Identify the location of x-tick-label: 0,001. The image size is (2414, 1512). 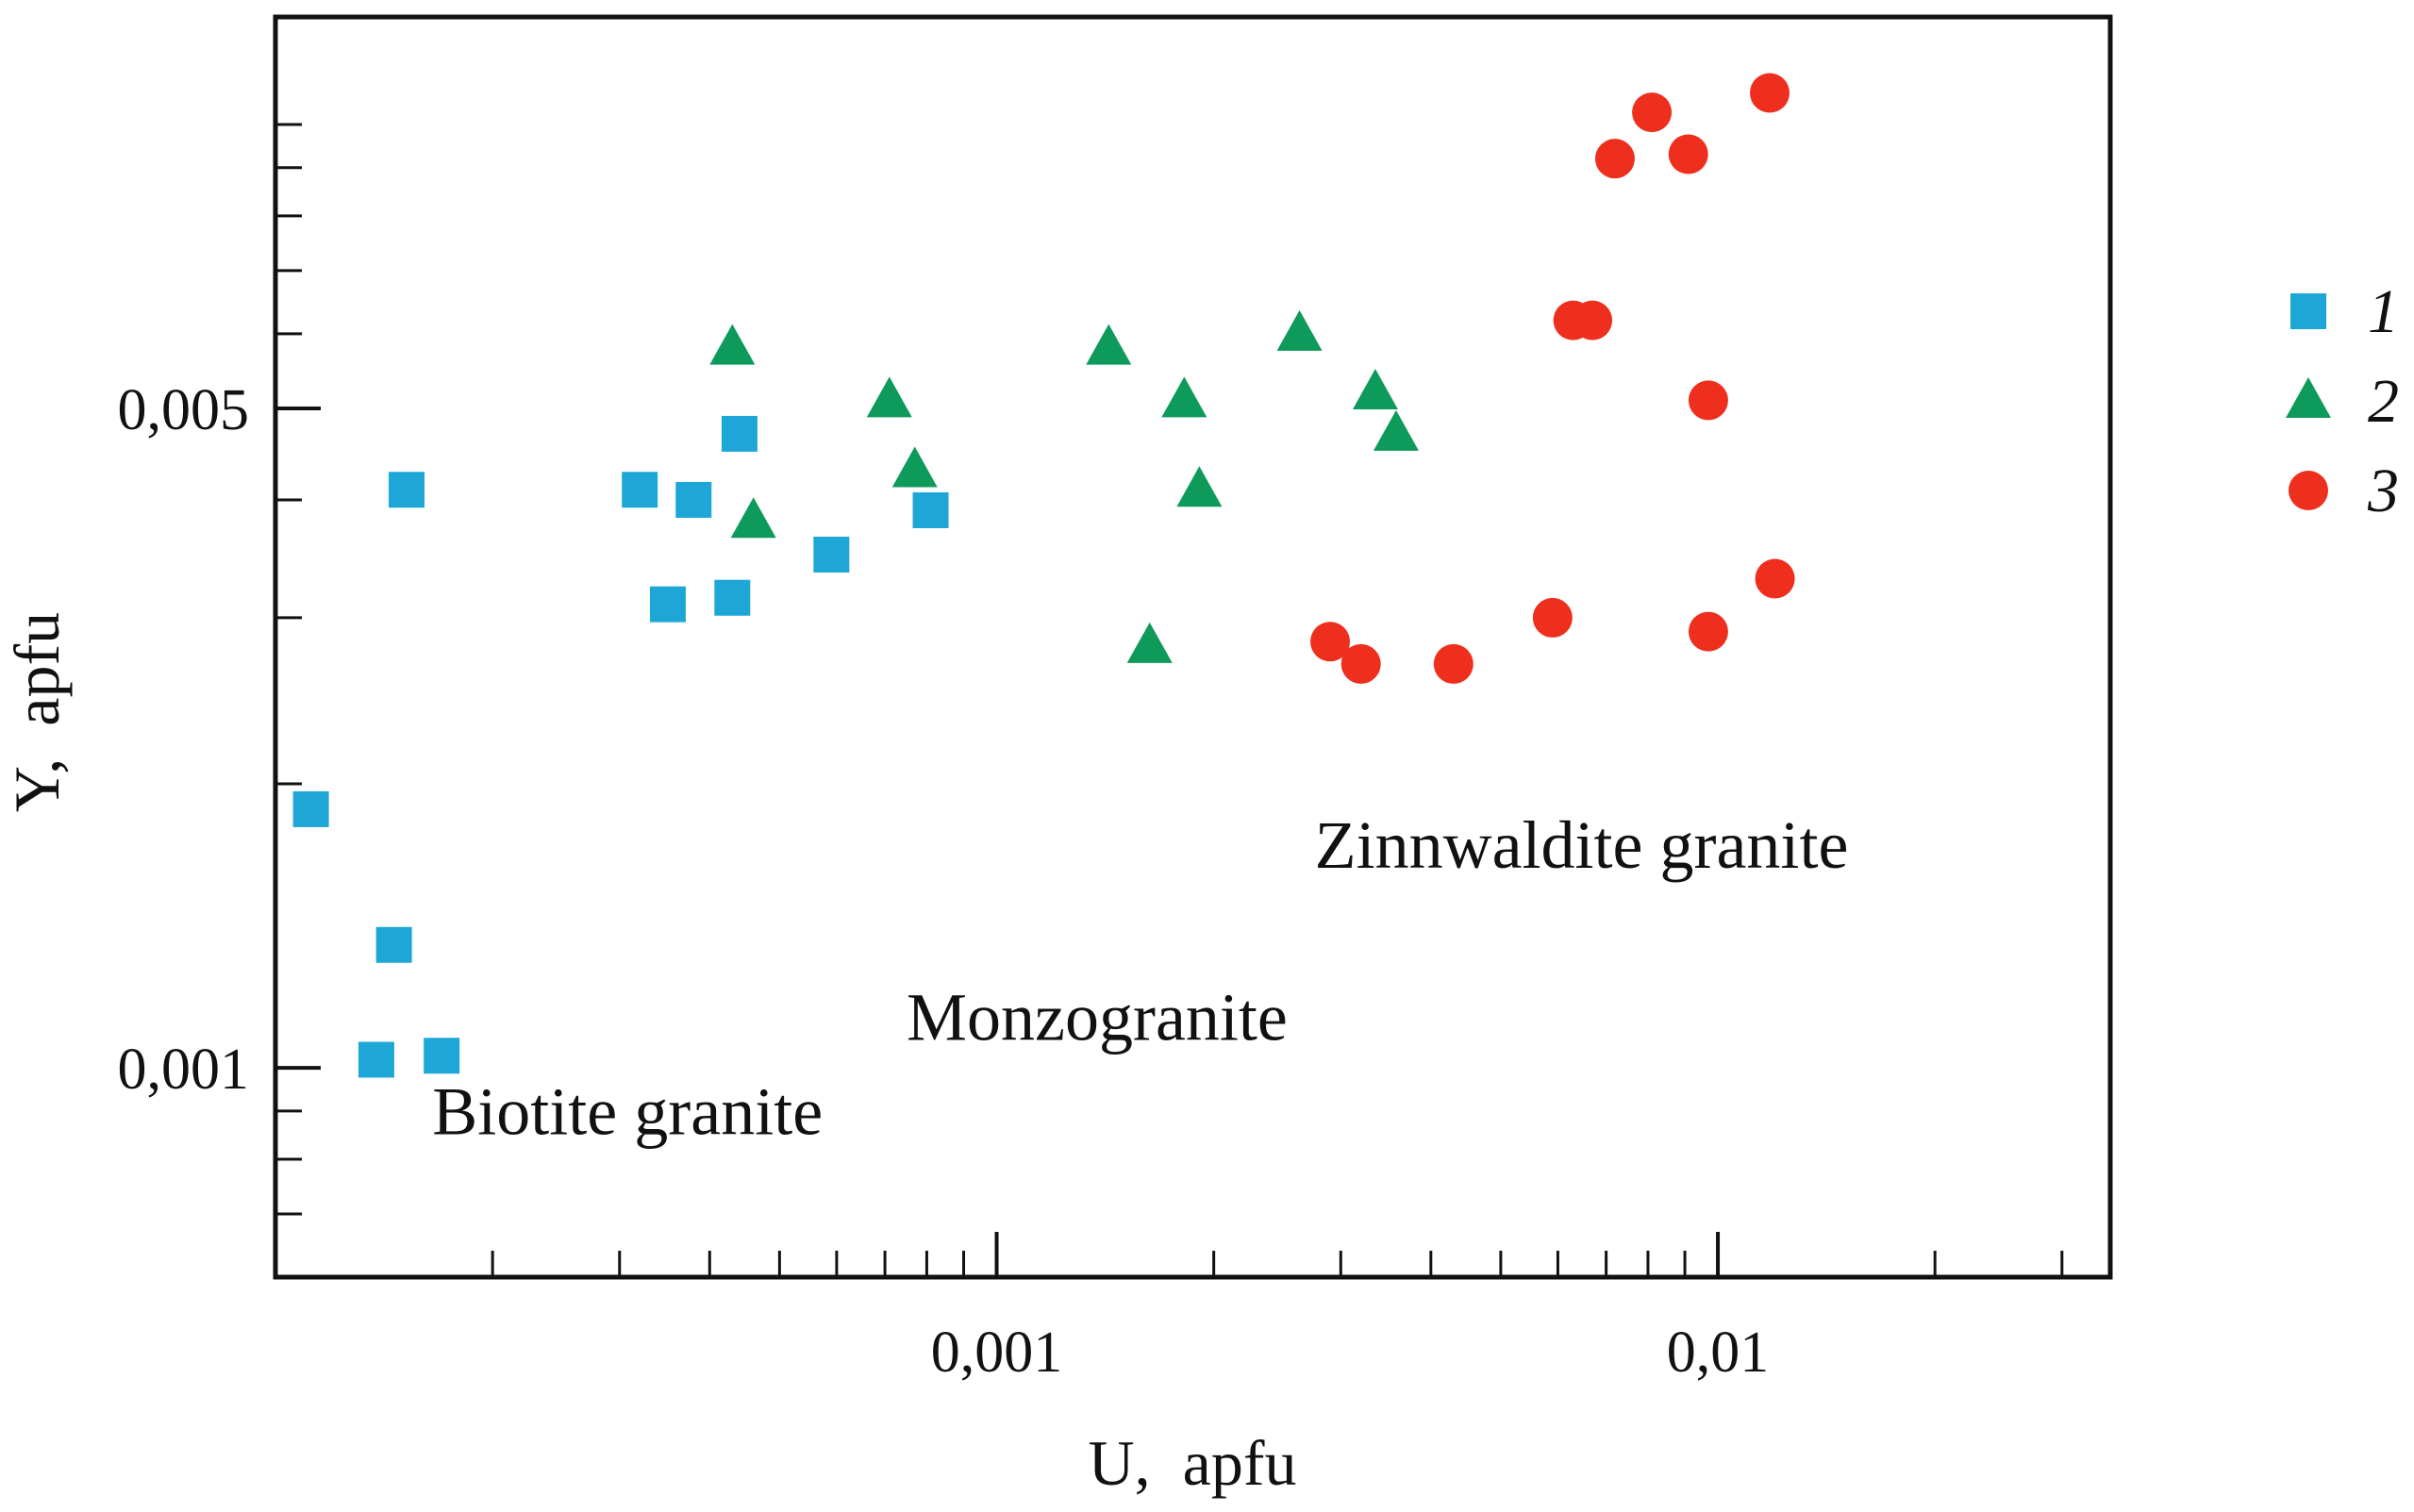
(997, 1353).